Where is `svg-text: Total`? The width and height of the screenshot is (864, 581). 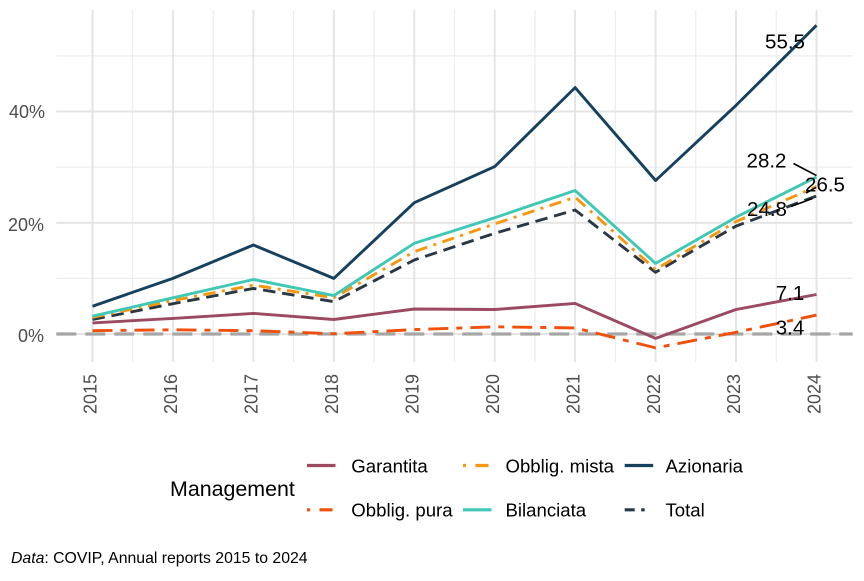 svg-text: Total is located at coordinates (685, 510).